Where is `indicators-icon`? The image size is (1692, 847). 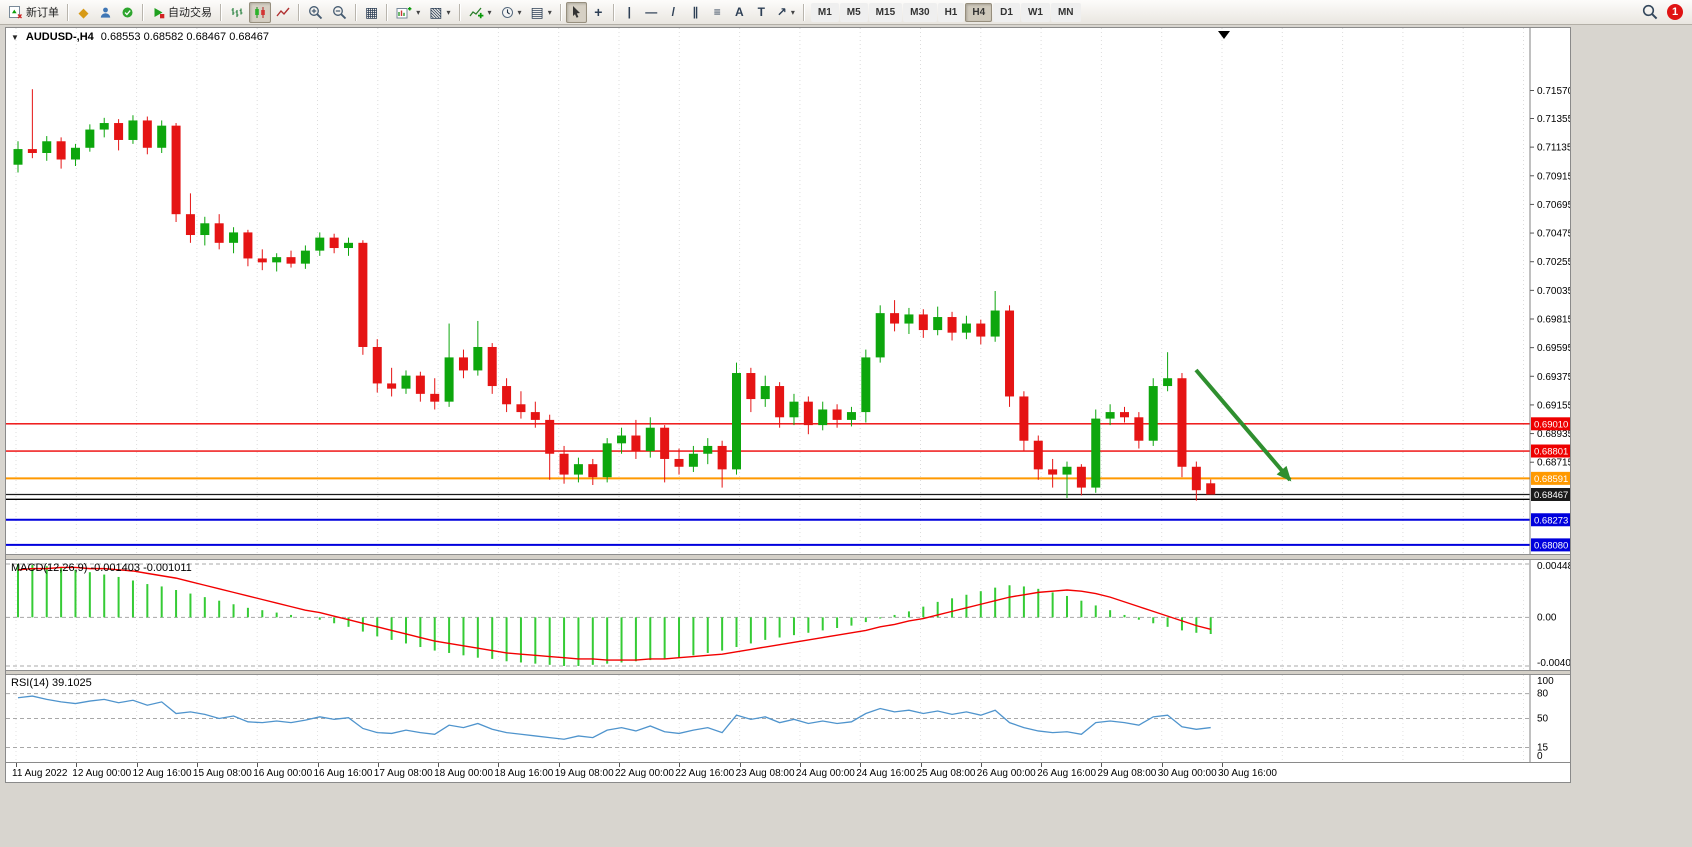
indicators-icon is located at coordinates (475, 12).